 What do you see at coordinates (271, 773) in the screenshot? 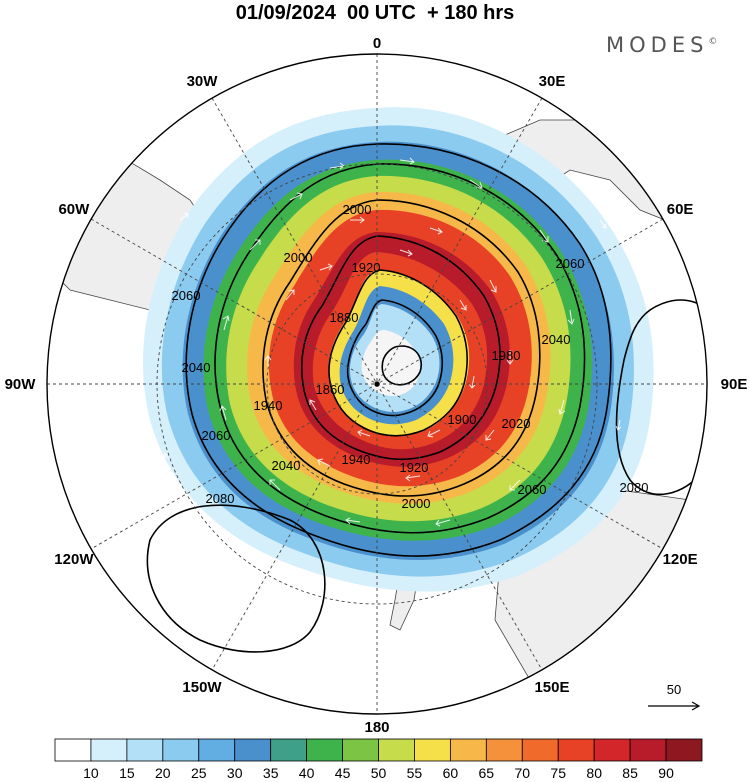
I see `colorbar-label: 35` at bounding box center [271, 773].